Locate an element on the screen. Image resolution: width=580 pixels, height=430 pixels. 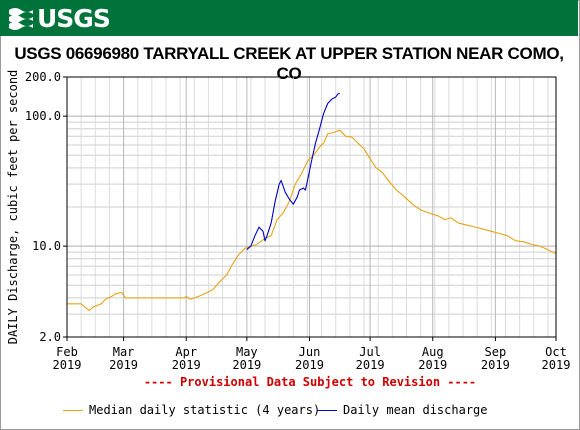
x-tick-label-month: May is located at coordinates (247, 352).